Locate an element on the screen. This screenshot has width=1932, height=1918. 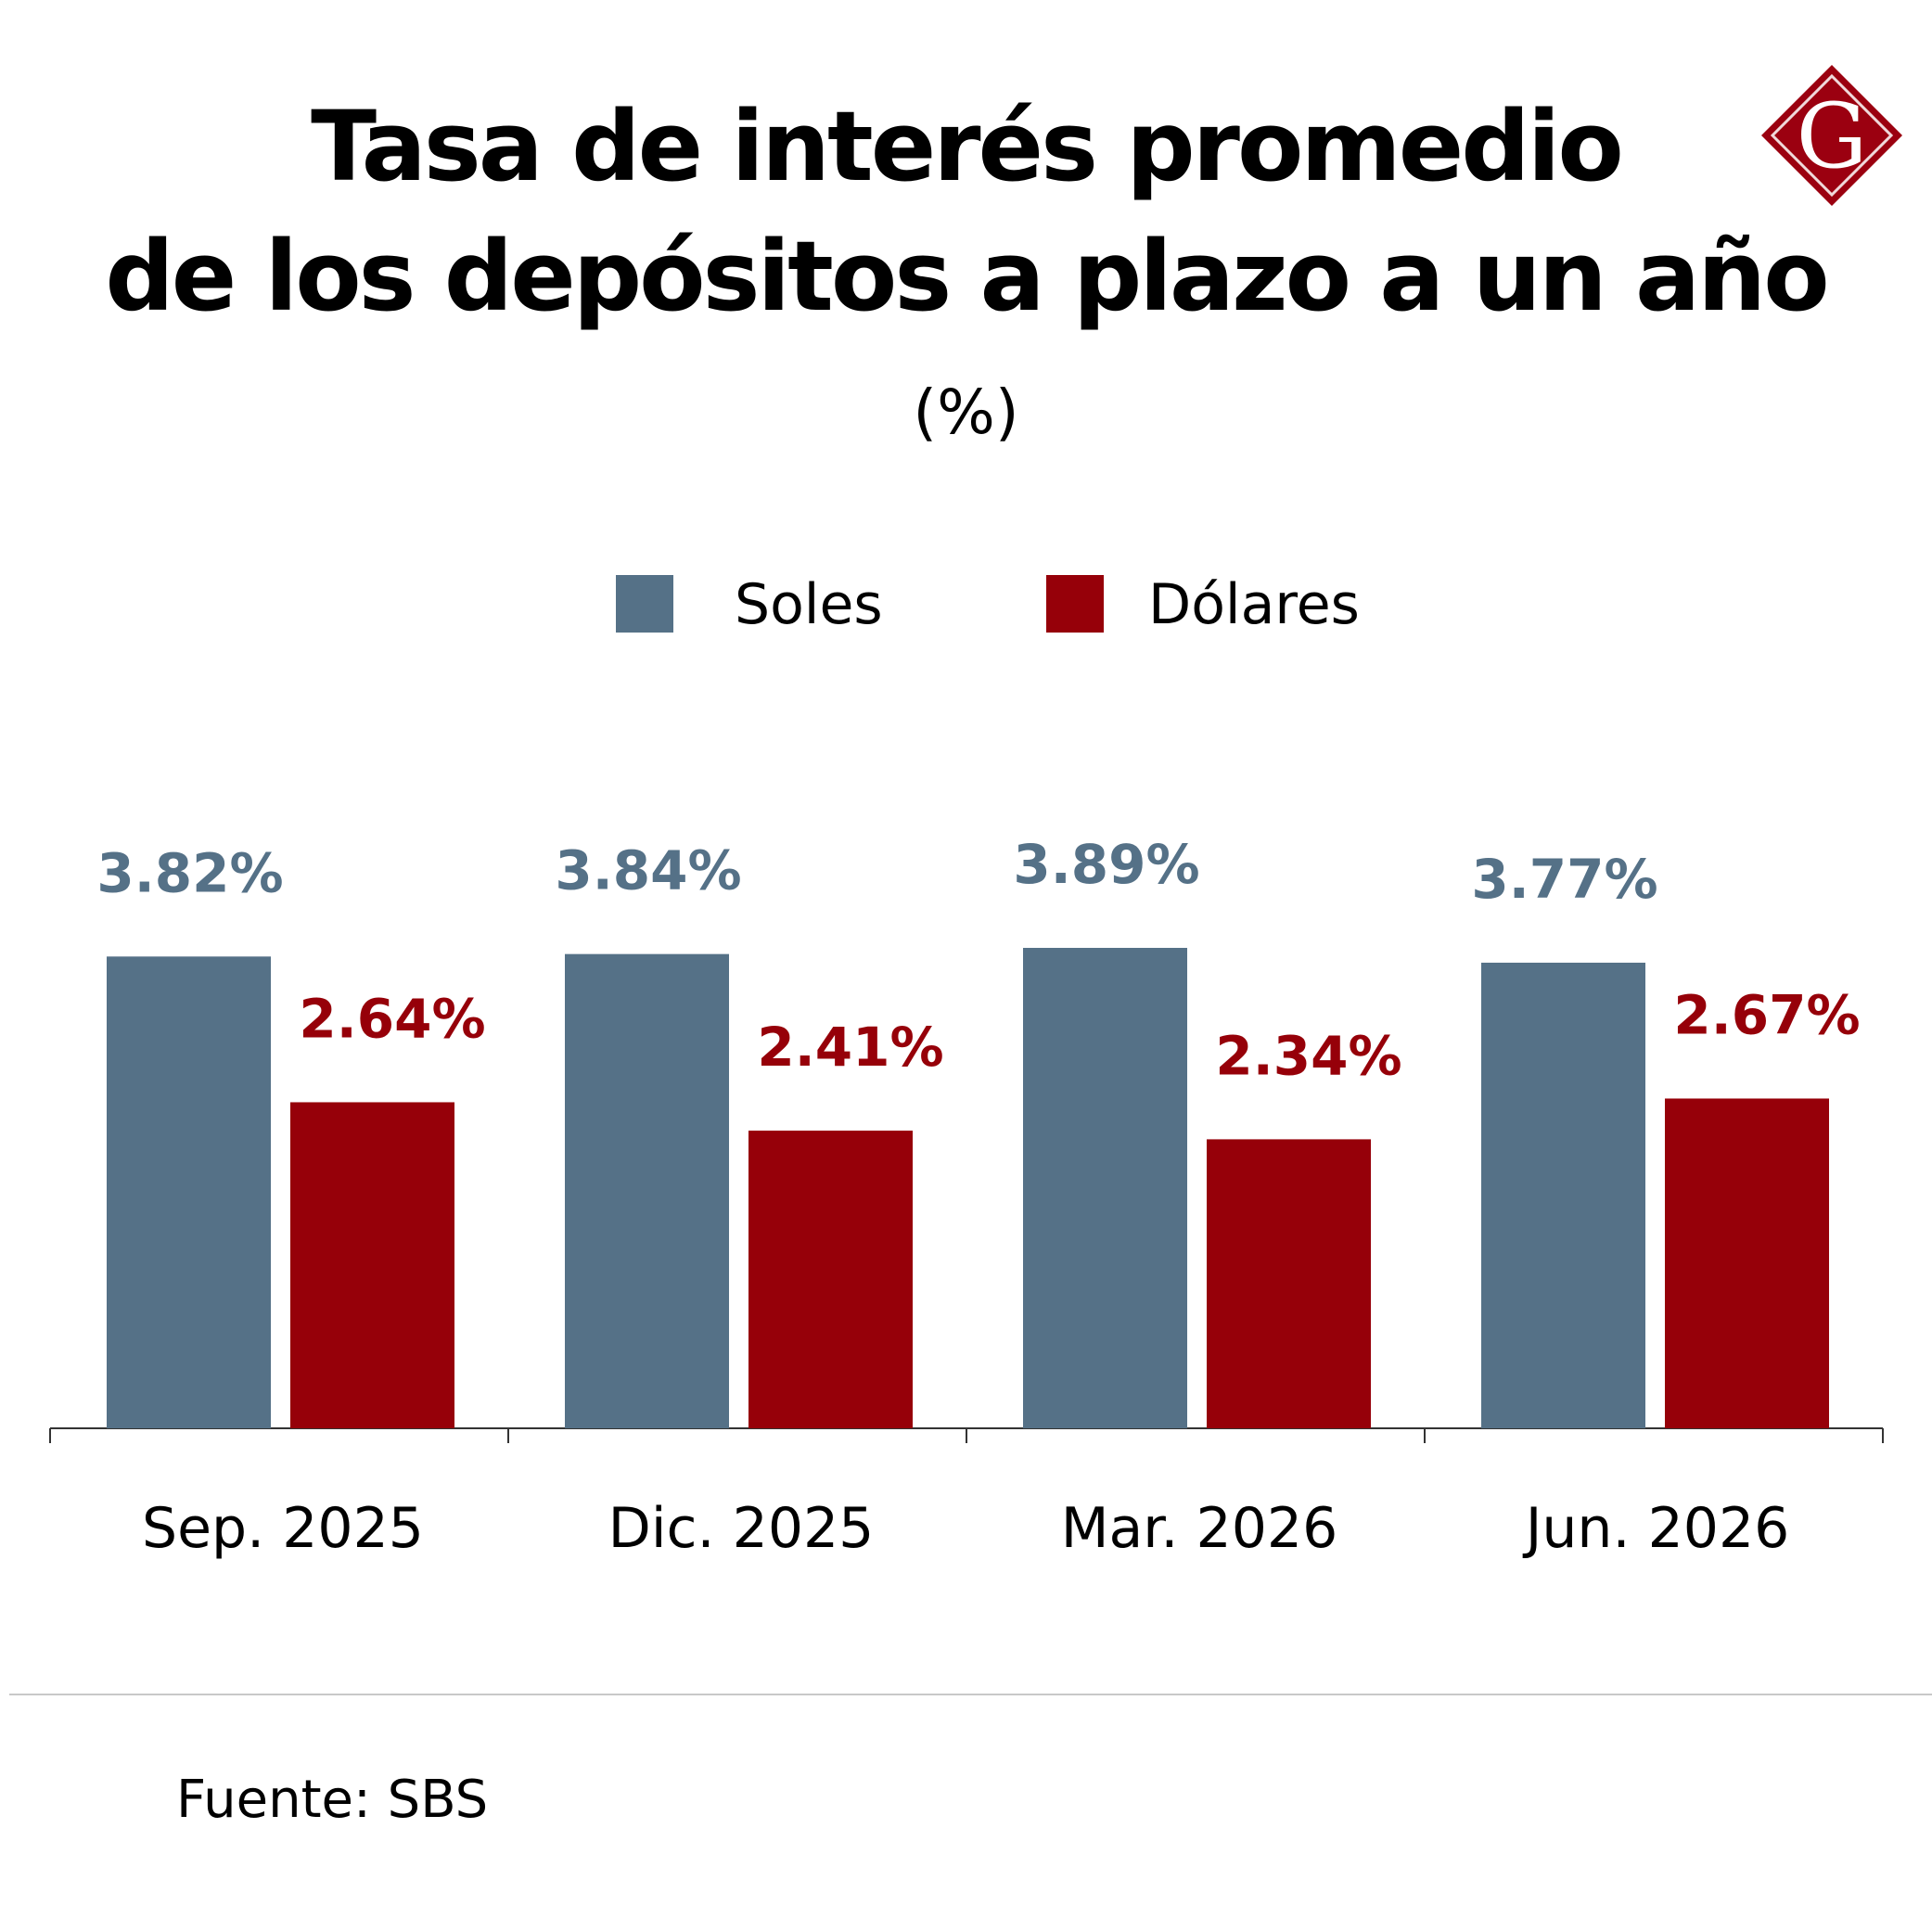
logo-letter: G is located at coordinates (1832, 136).